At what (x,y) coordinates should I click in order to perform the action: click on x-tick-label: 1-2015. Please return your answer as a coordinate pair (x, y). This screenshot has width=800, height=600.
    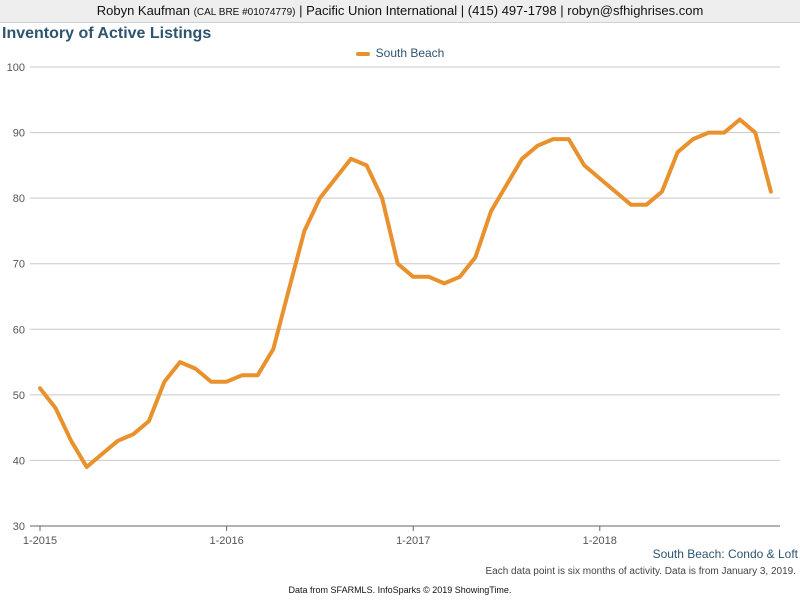
    Looking at the image, I should click on (40, 541).